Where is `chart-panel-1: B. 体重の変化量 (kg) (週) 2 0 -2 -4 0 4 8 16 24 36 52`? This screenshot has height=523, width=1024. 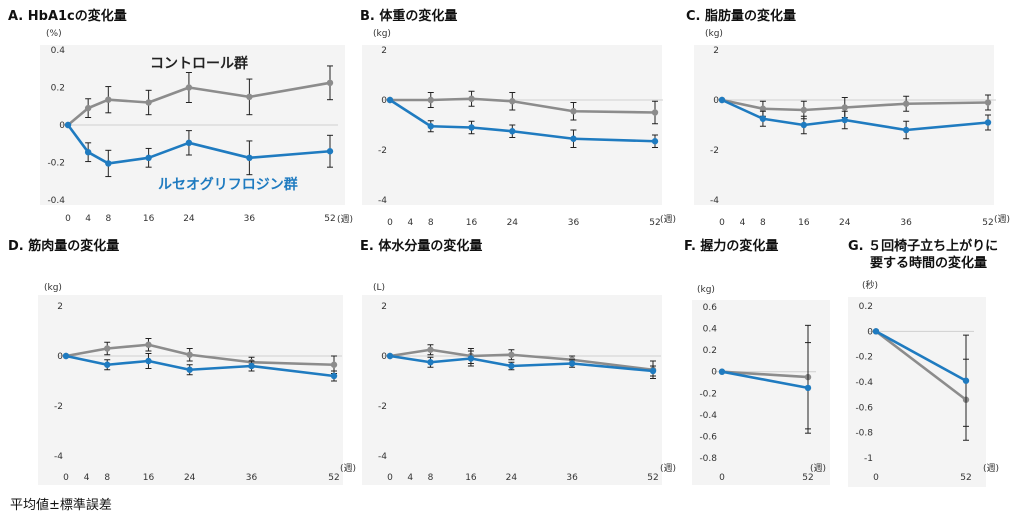 chart-panel-1: B. 体重の変化量 (kg) (週) 2 0 -2 -4 0 4 8 16 24 36 52 is located at coordinates (518, 118).